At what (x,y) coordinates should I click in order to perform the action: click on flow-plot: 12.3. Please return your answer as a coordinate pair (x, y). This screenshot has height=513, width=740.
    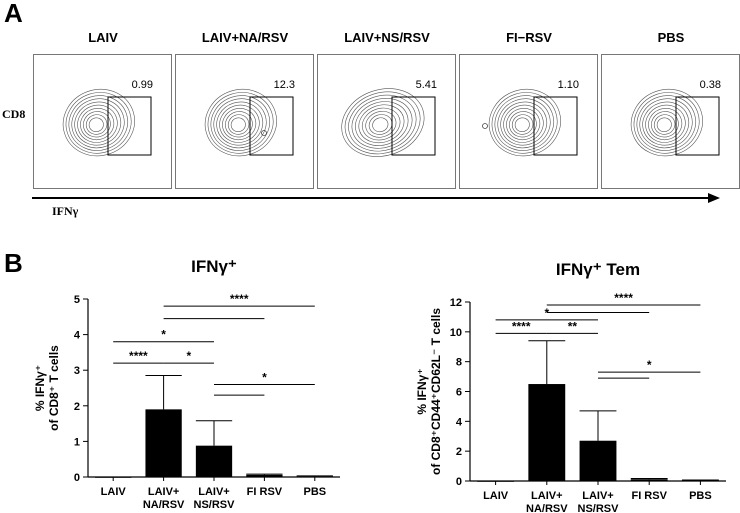
    Looking at the image, I should click on (244, 121).